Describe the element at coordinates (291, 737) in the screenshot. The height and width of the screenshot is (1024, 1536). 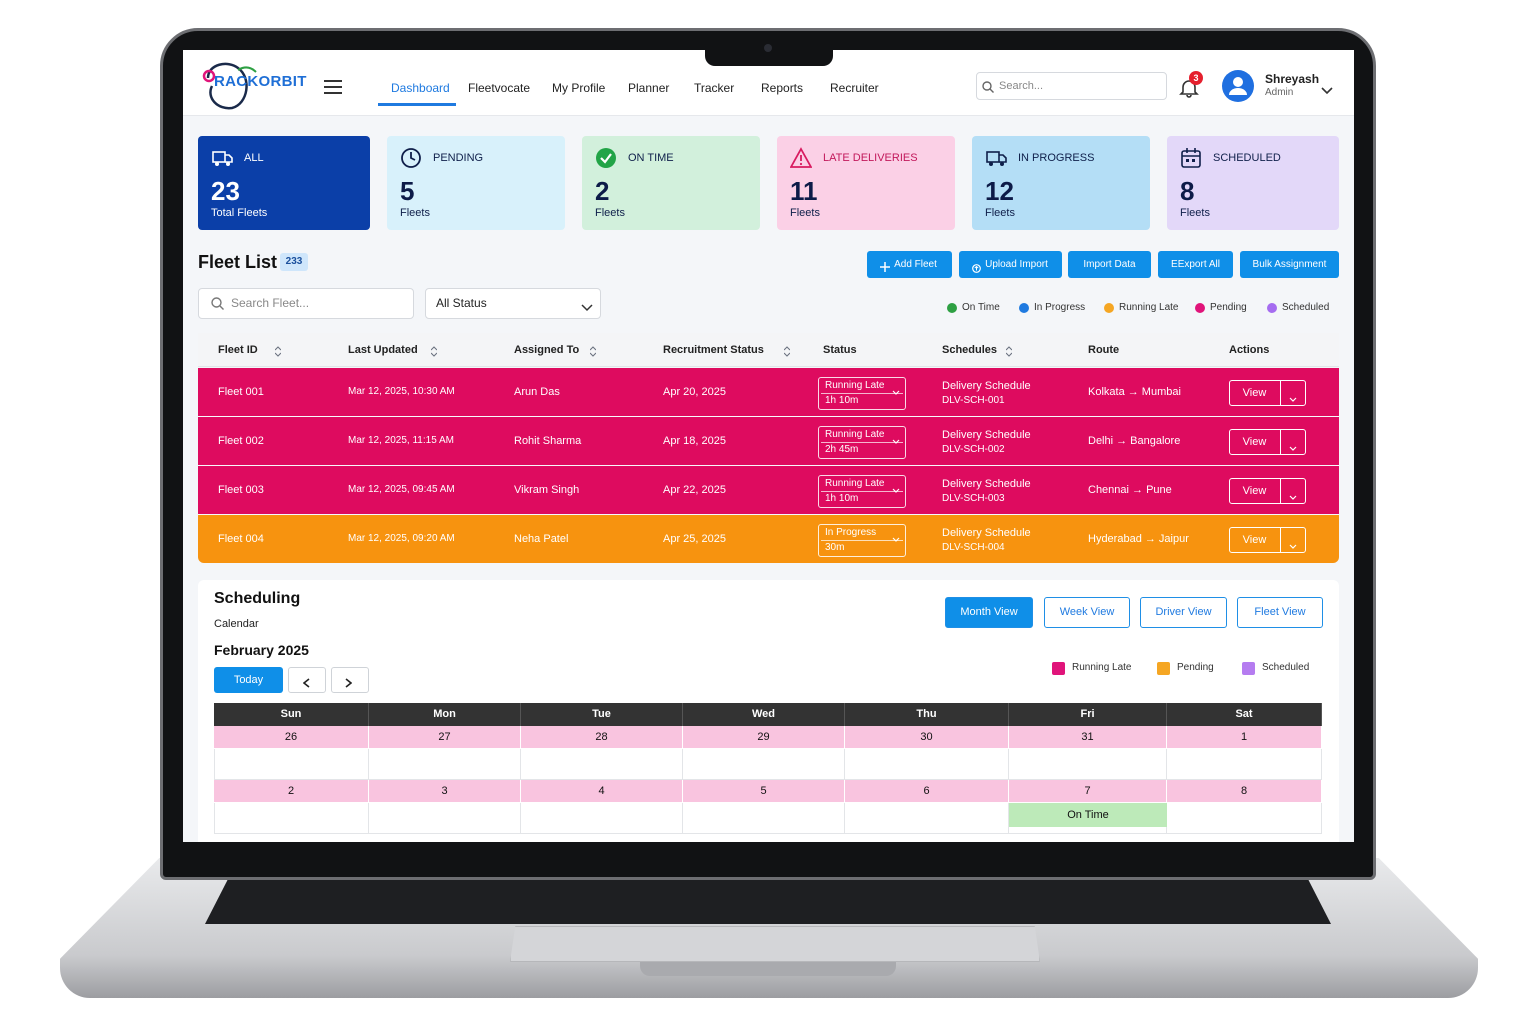
I see `day-number: 26` at that location.